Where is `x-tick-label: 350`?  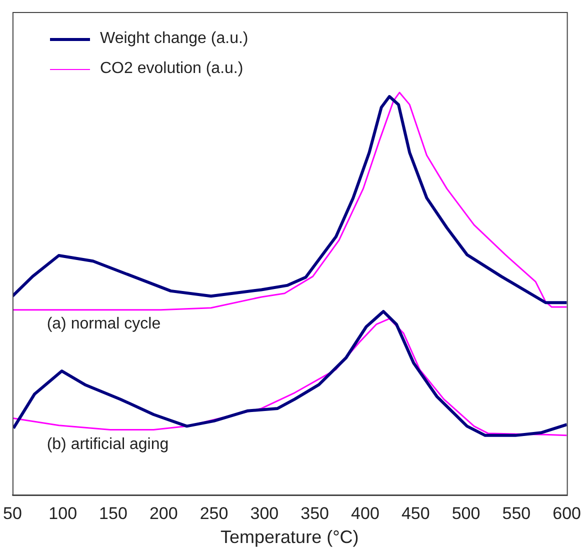 x-tick-label: 350 is located at coordinates (315, 513).